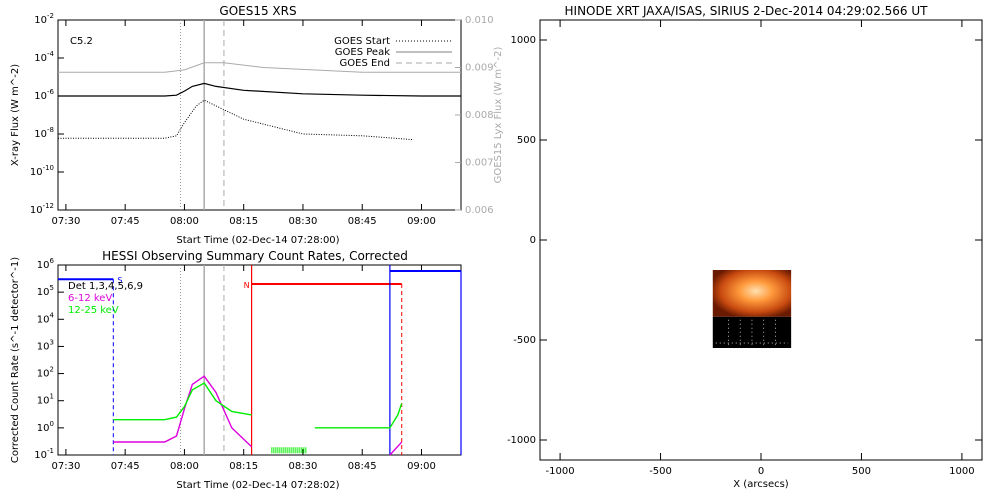 Image resolution: width=1000 pixels, height=500 pixels. Describe the element at coordinates (761, 484) in the screenshot. I see `xrt-x-axis-label: X (arcsecs)` at that location.